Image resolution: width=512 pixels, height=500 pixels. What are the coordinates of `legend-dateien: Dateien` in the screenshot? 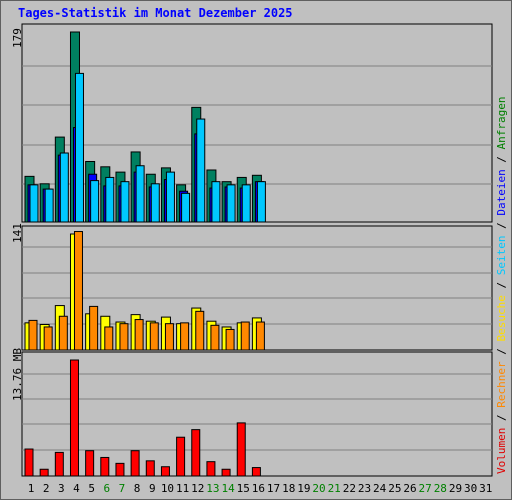 It's located at (501, 192).